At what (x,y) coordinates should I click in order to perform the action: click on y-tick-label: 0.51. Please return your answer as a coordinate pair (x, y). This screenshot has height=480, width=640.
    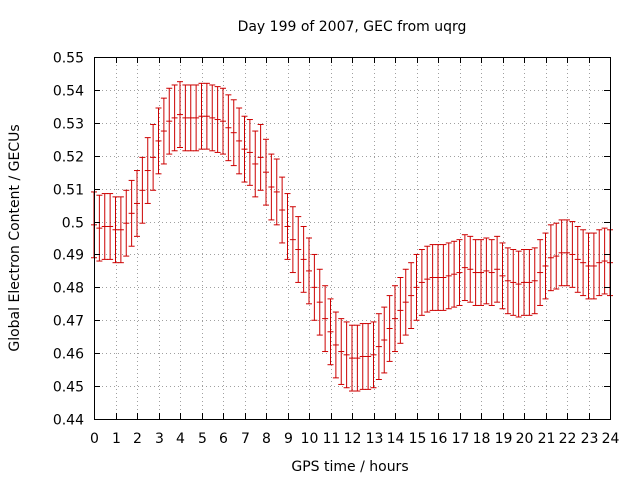
    Looking at the image, I should click on (68, 191).